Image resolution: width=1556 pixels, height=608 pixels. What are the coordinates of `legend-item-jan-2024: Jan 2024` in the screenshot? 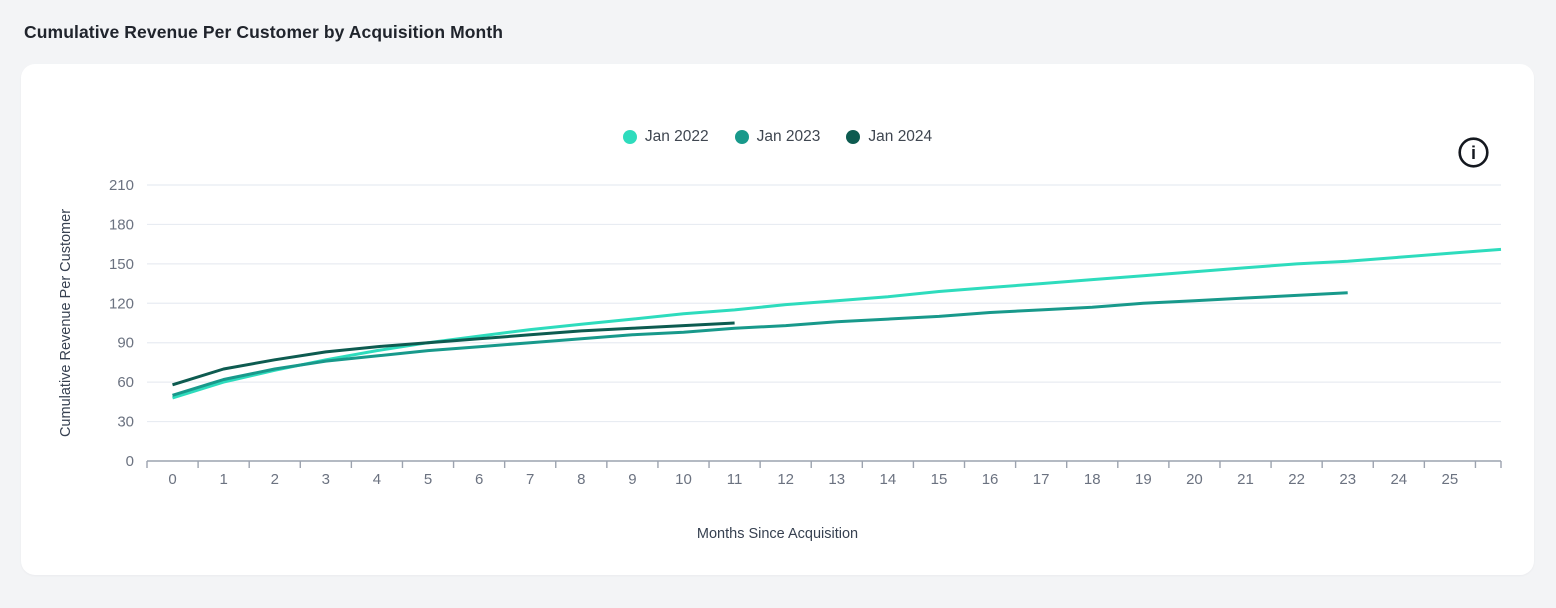 It's located at (889, 137).